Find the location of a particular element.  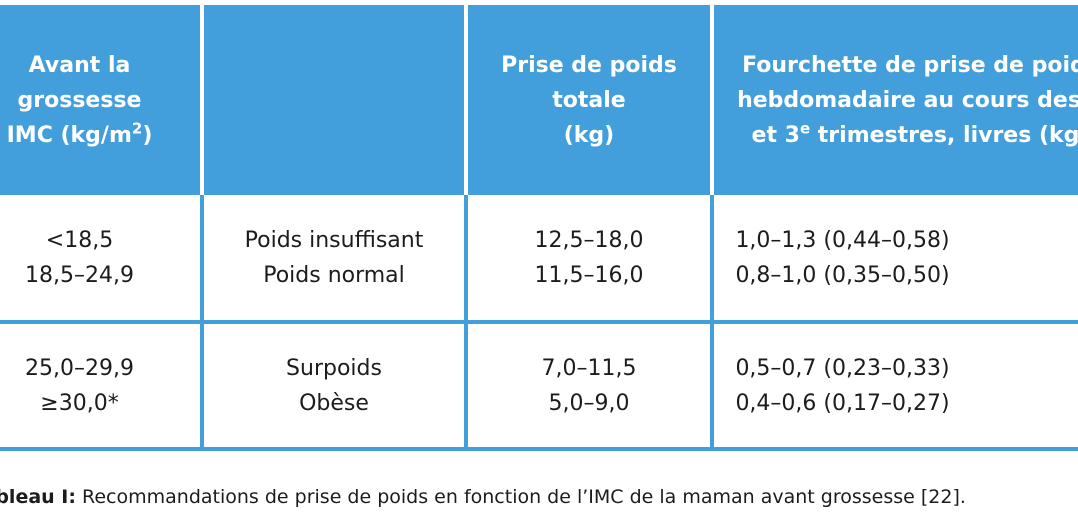

cell-category: Poids insuffisant Poids normal is located at coordinates (334, 259).